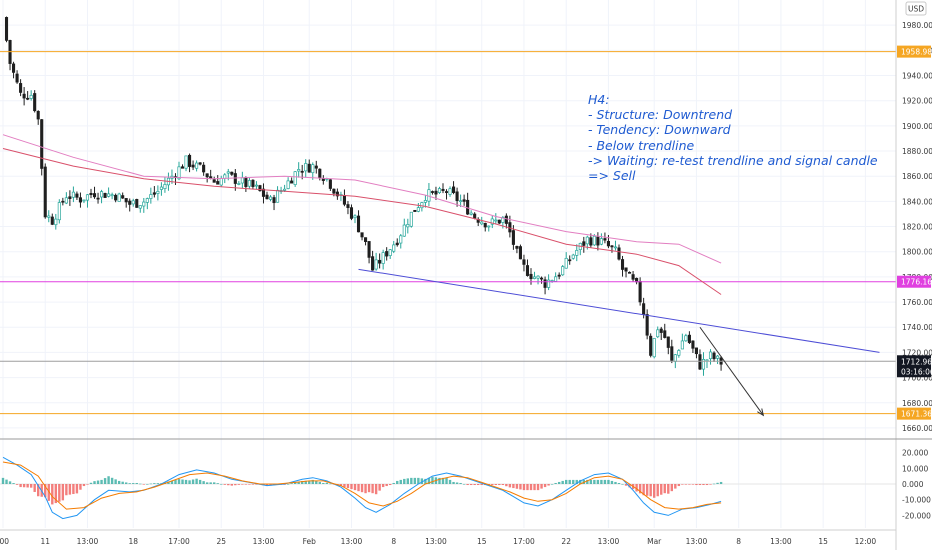 The image size is (932, 550). I want to click on trendline, so click(619, 310).